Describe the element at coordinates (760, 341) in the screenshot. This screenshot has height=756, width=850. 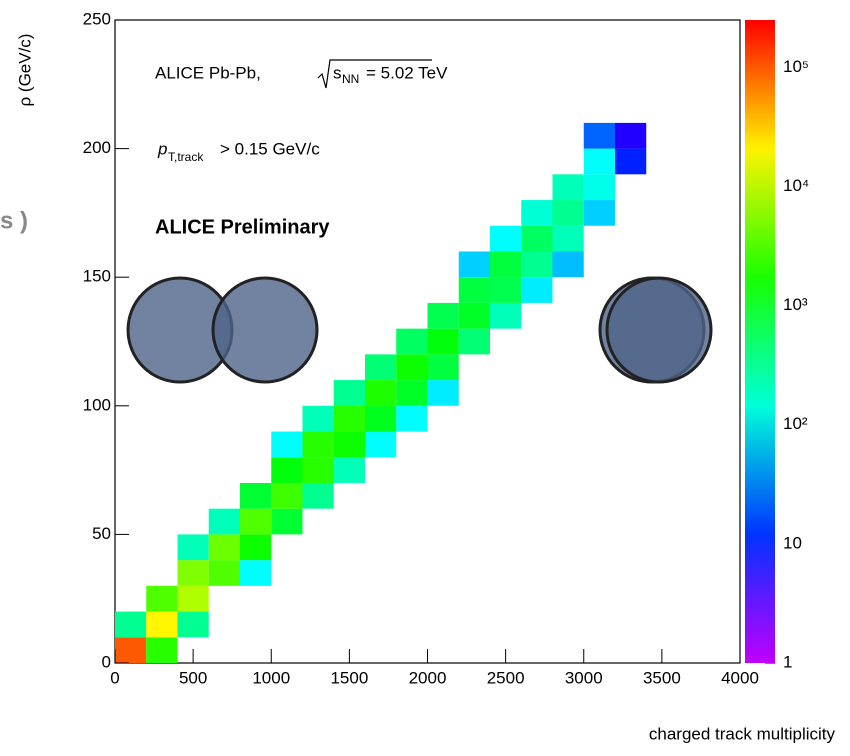
I see `colorbar` at that location.